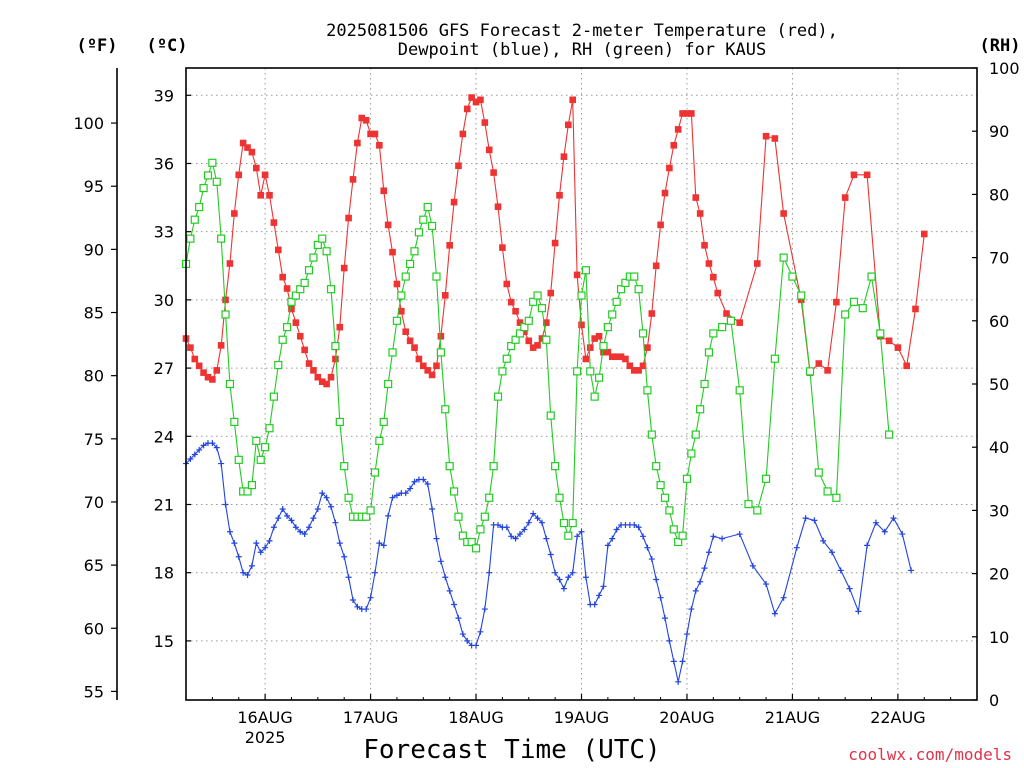 This screenshot has height=768, width=1024. Describe the element at coordinates (994, 700) in the screenshot. I see `rh-tick-label: 0` at that location.